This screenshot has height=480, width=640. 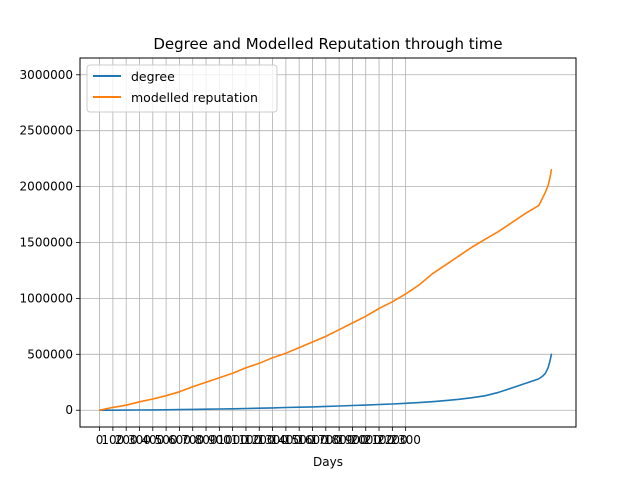 What do you see at coordinates (339, 440) in the screenshot?
I see `x-tick-label: 1800` at bounding box center [339, 440].